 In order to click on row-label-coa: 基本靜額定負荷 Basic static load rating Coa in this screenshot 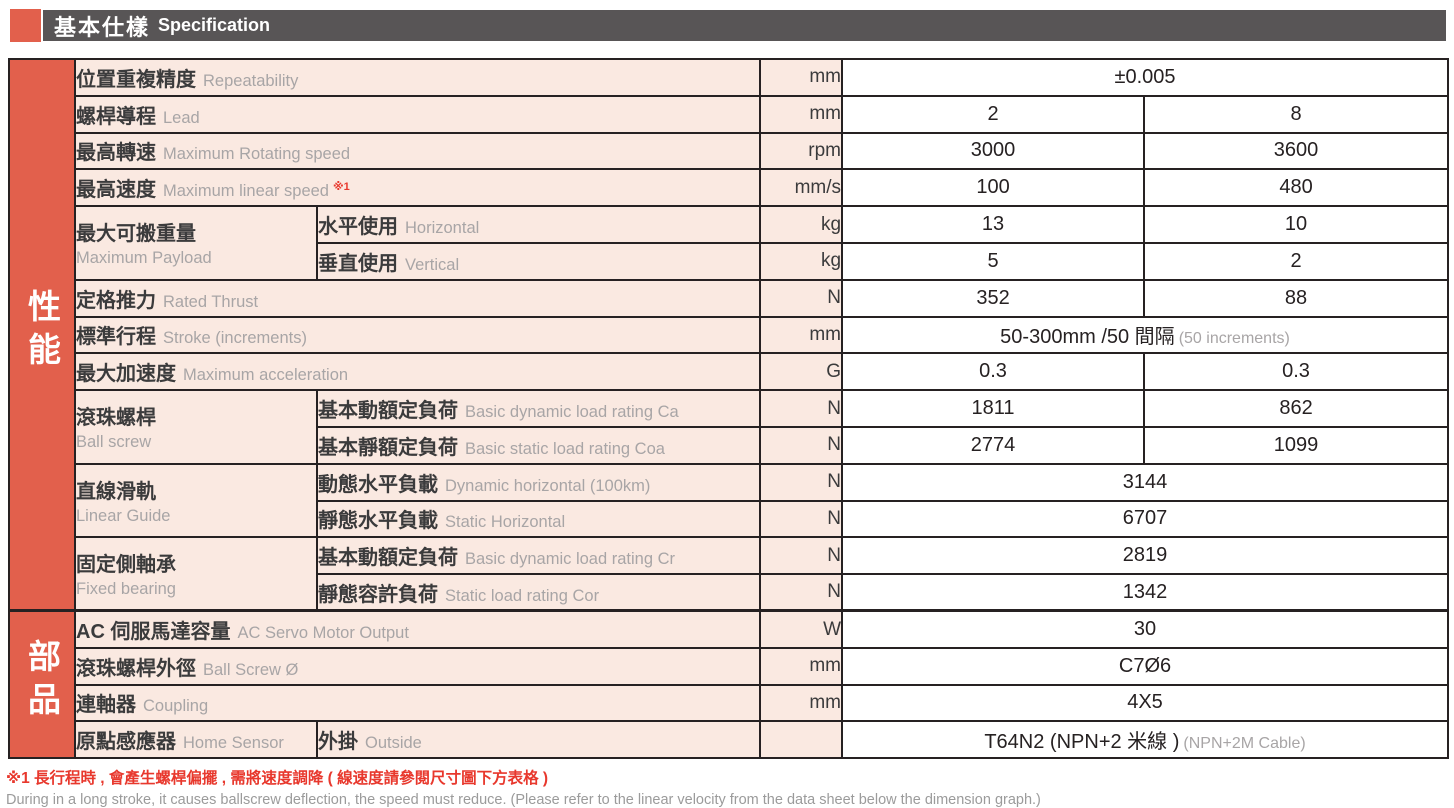, I will do `click(538, 445)`.